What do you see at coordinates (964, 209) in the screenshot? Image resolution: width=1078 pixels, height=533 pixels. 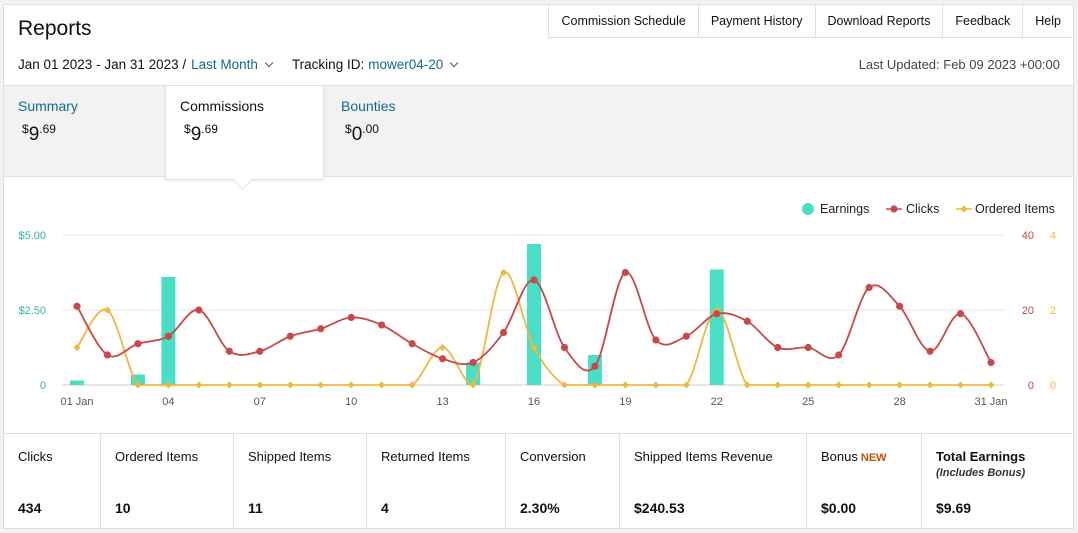 I see `legend-ordered-items-swatch` at bounding box center [964, 209].